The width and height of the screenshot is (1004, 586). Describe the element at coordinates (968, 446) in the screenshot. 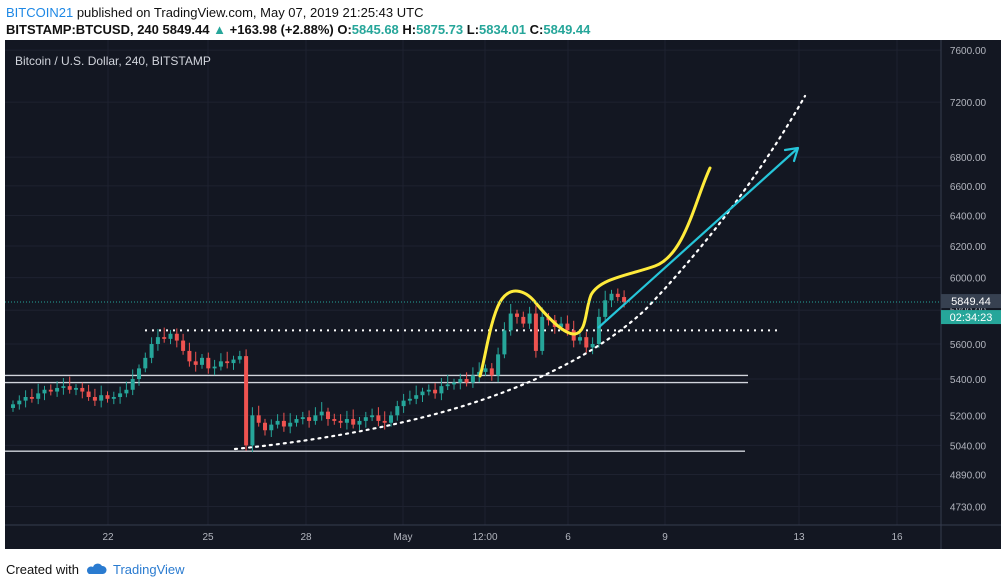

I see `price-tick-label: 5040.00` at that location.